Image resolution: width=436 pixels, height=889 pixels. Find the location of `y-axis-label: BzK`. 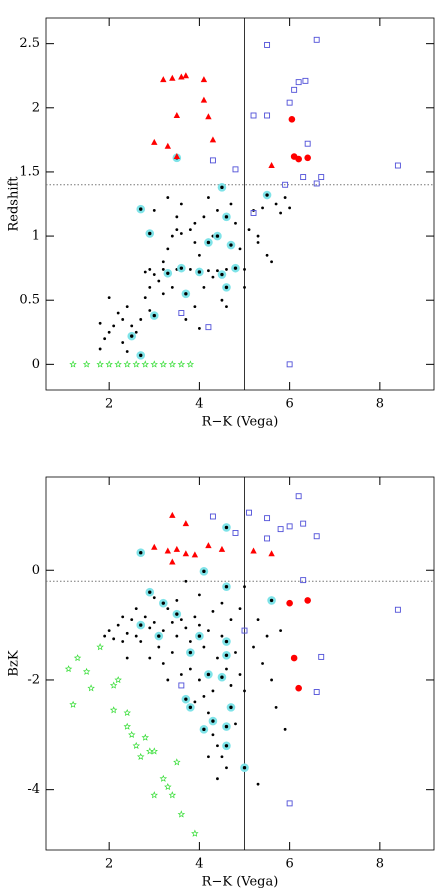

y-axis-label: BzK is located at coordinates (14, 663).